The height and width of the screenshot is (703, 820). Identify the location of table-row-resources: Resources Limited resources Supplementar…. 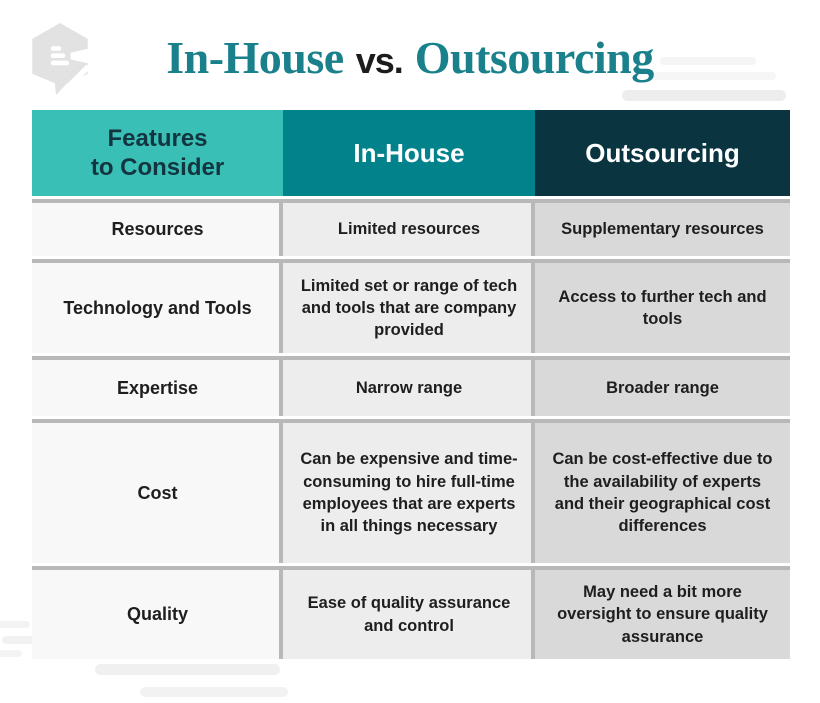
(411, 229).